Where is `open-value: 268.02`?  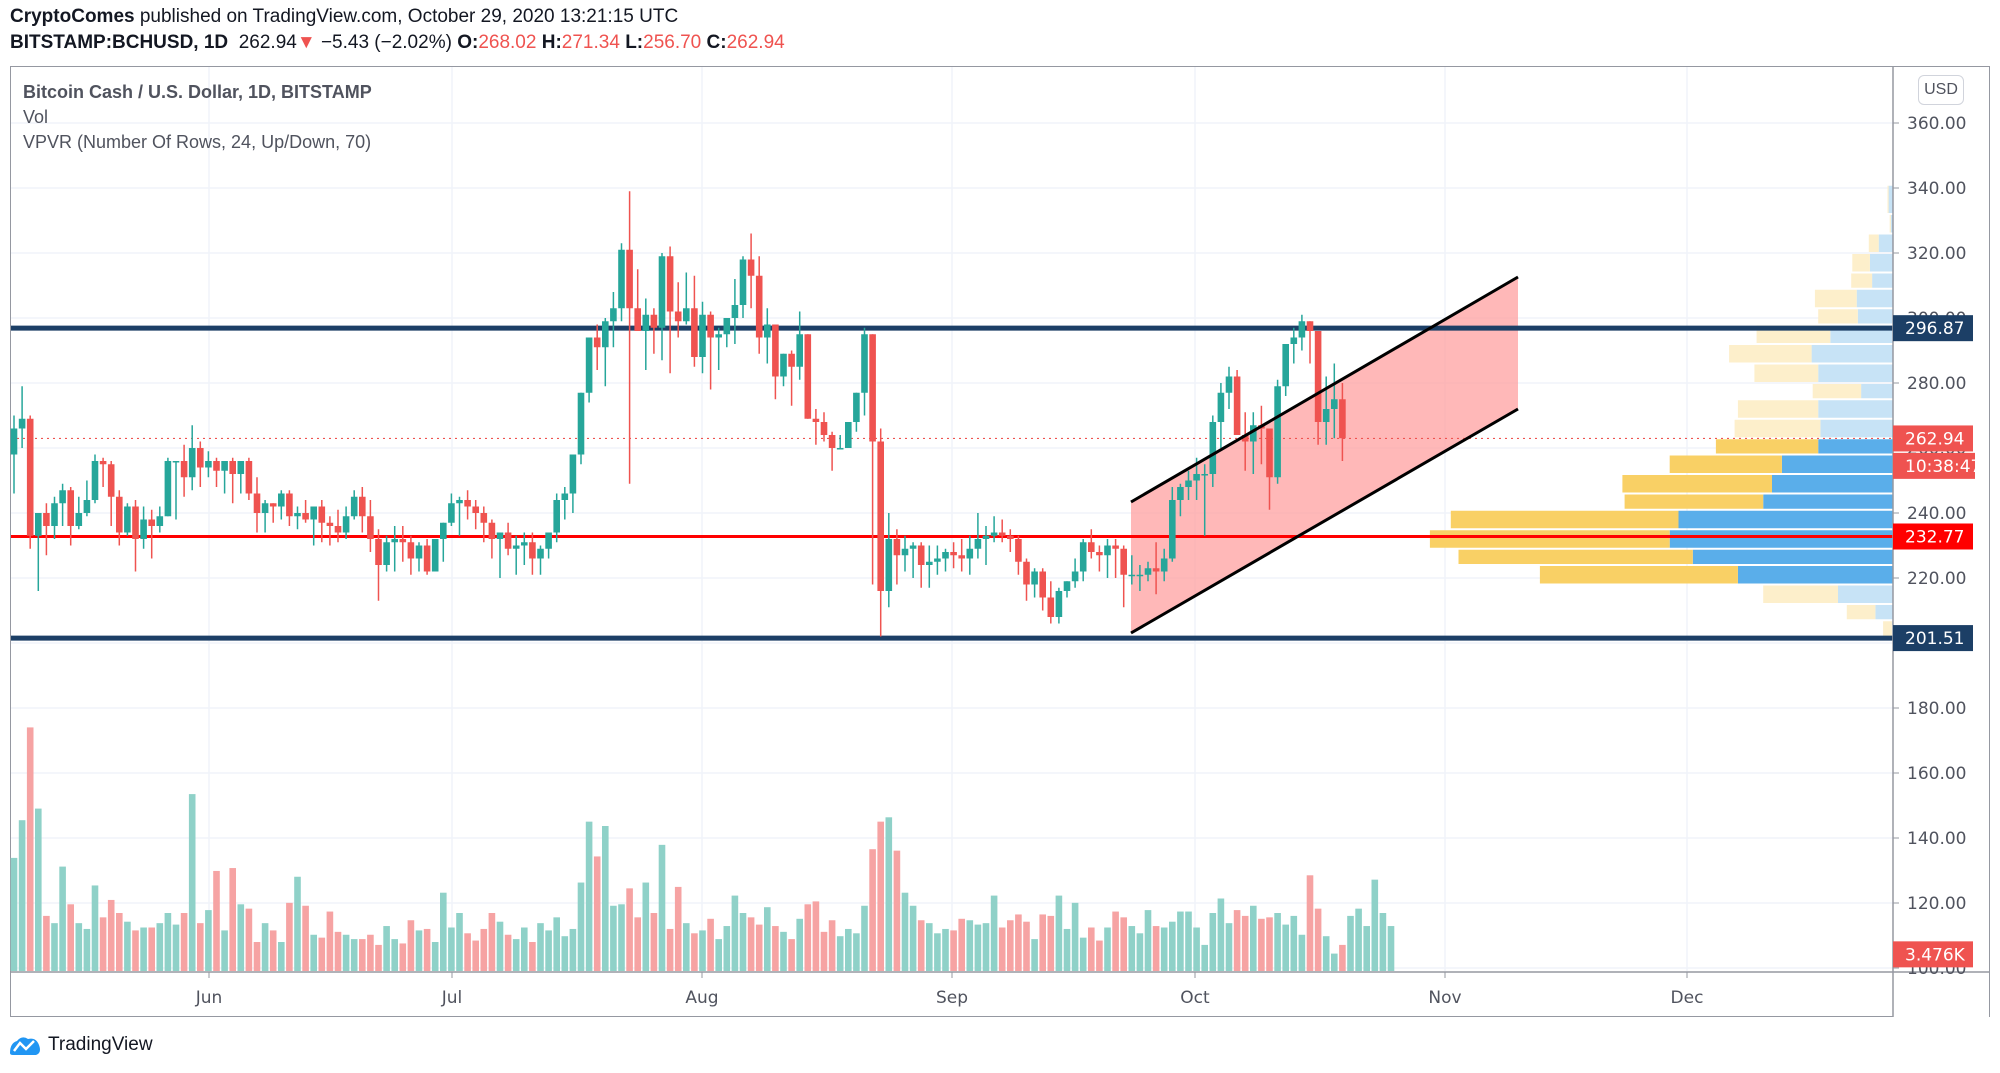
open-value: 268.02 is located at coordinates (507, 42).